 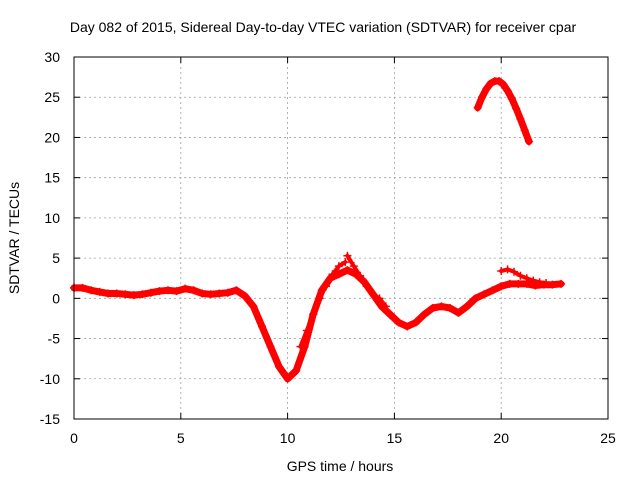 I want to click on y-tick-label: -10, so click(x=50, y=379).